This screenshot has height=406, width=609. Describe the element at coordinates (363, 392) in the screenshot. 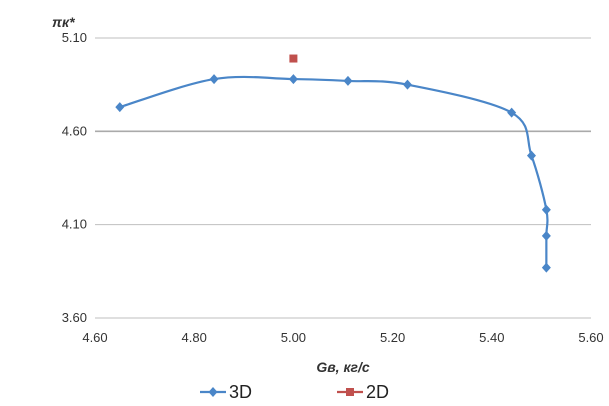

I see `legend-item-2d: 2D` at that location.